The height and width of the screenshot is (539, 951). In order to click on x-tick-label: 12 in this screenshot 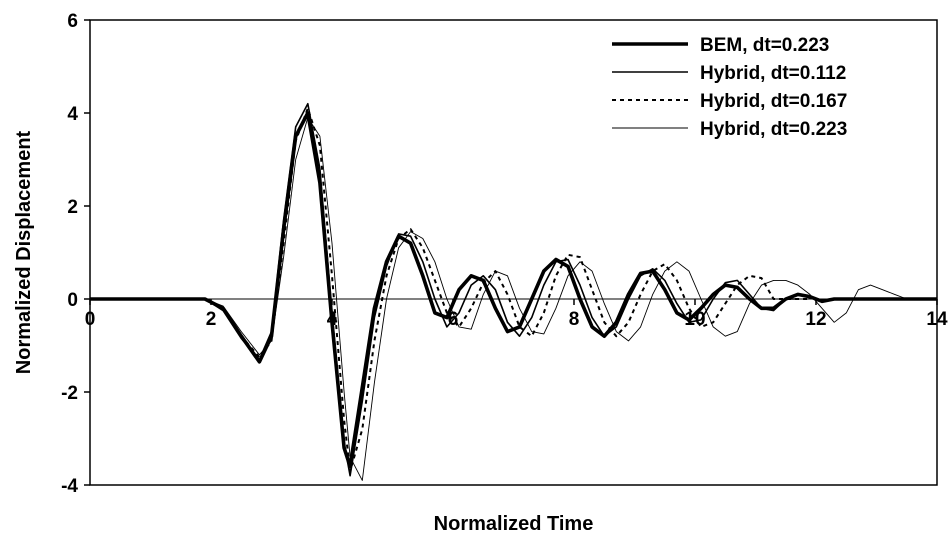, I will do `click(815, 319)`.